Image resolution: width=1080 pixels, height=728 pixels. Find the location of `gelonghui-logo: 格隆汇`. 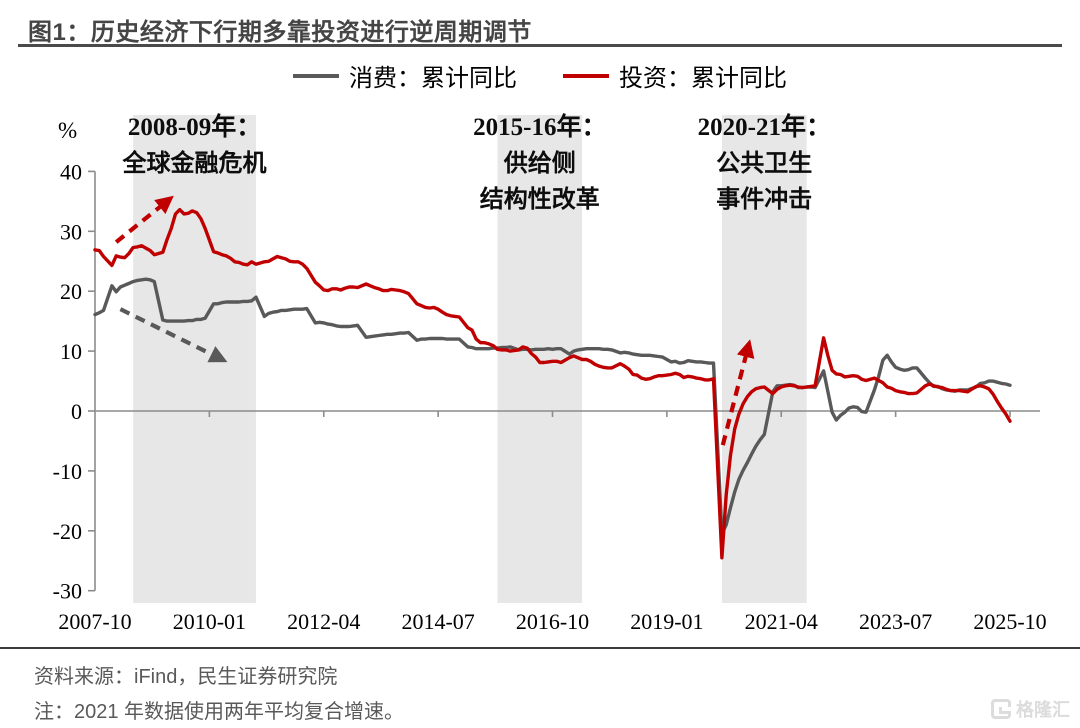

gelonghui-logo: 格隆汇 is located at coordinates (1030, 709).